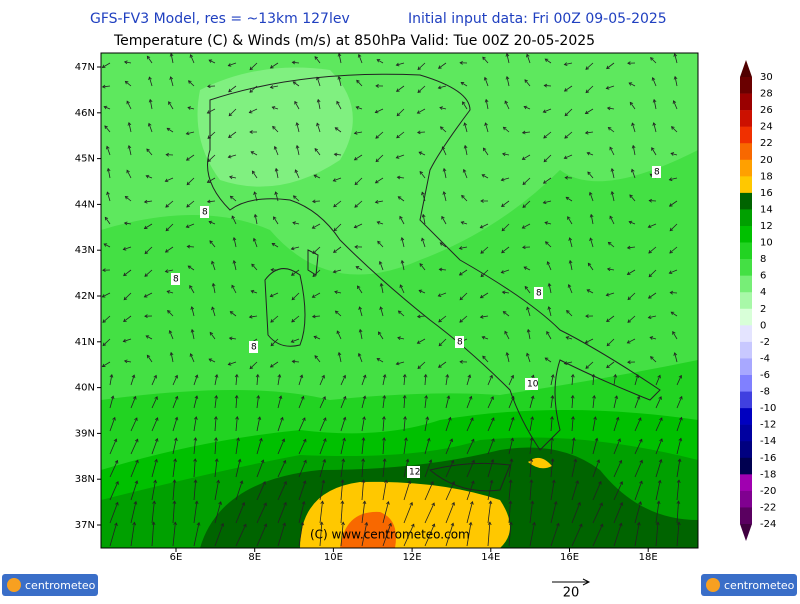  What do you see at coordinates (85, 433) in the screenshot?
I see `latitude-label: 39N` at bounding box center [85, 433].